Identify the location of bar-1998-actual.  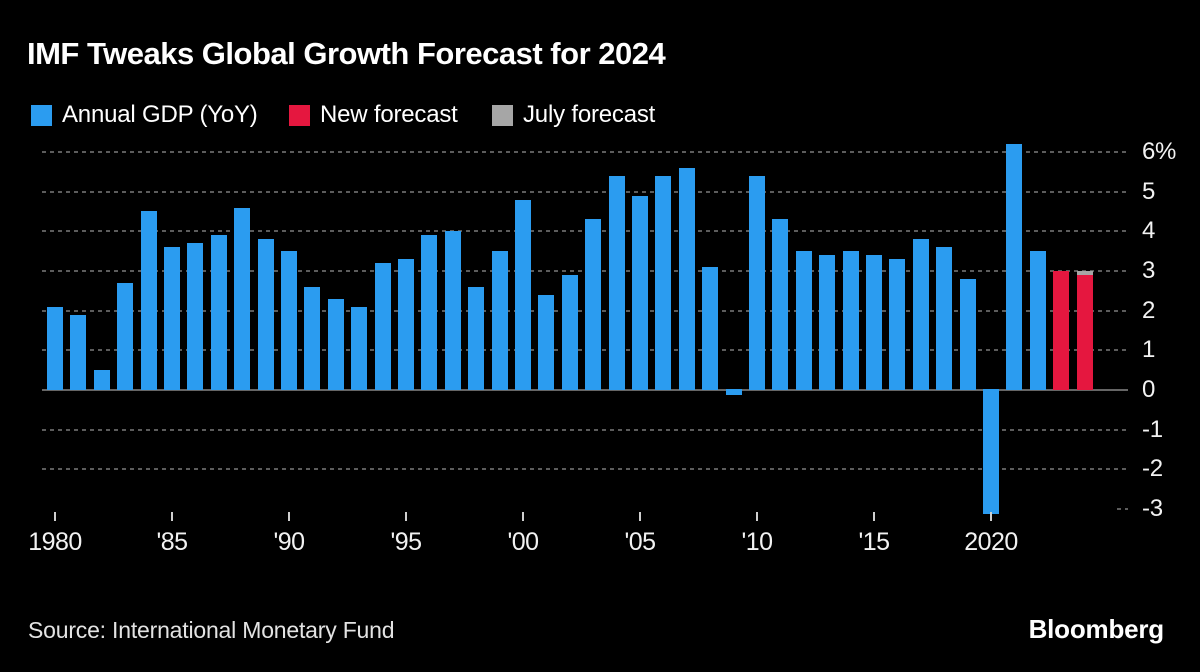
(476, 338).